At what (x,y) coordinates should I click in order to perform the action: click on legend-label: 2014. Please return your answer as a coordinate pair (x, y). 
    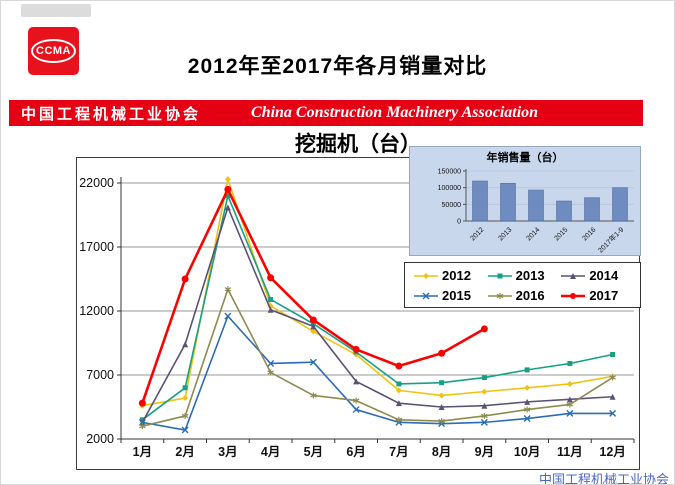
    Looking at the image, I should click on (604, 275).